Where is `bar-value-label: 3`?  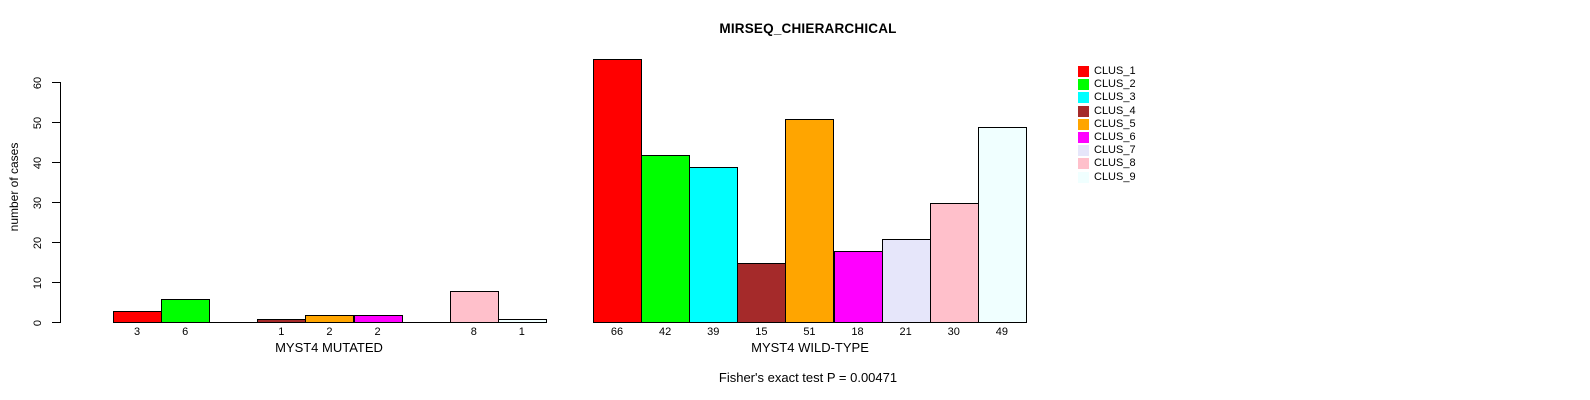 bar-value-label: 3 is located at coordinates (137, 332).